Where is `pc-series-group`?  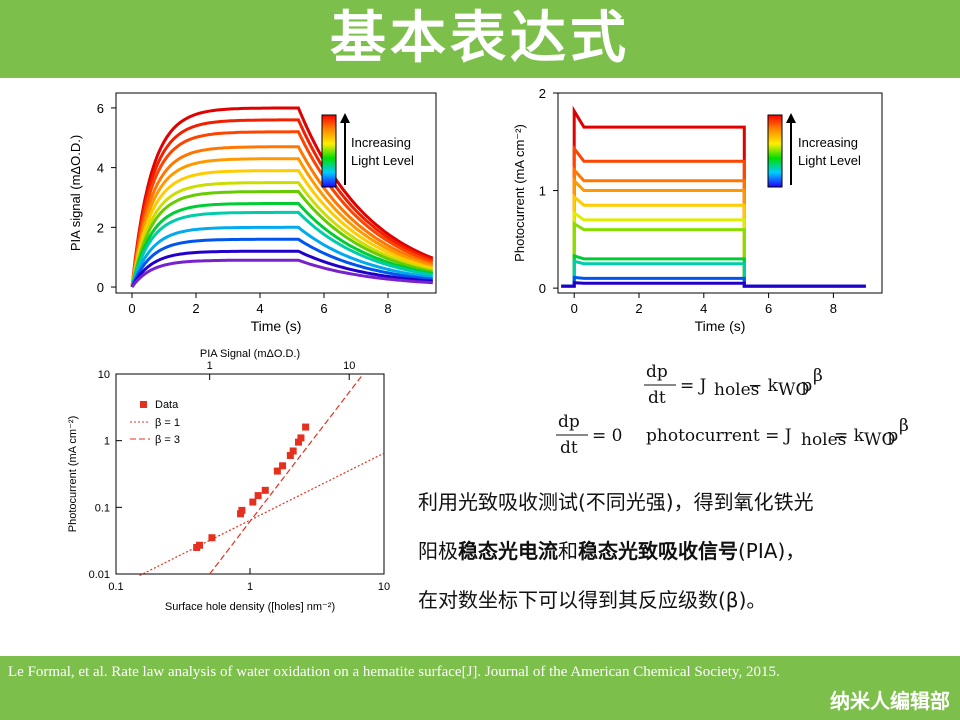
pc-series-group is located at coordinates (713, 196).